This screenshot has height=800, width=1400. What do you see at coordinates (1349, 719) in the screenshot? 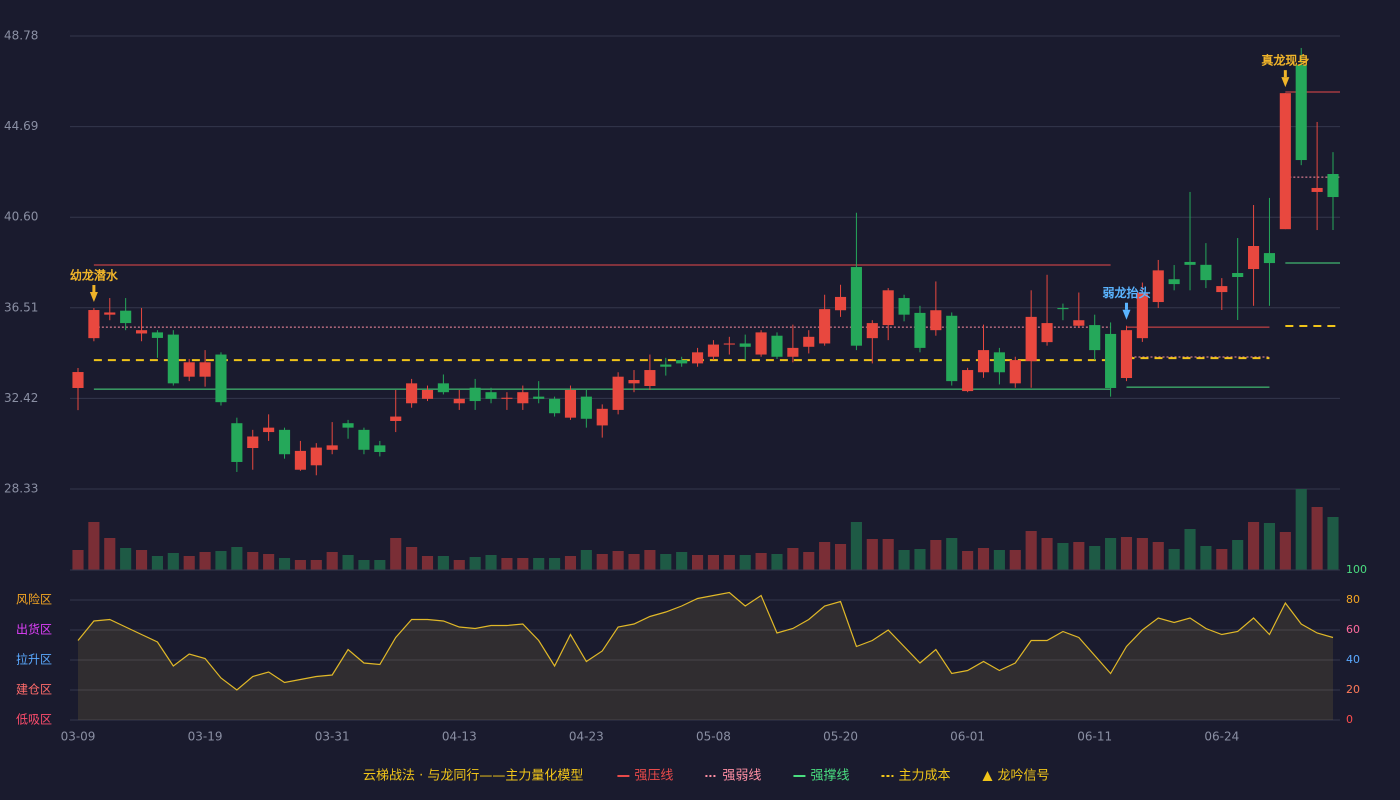
I see `y2-tick-label: 0` at bounding box center [1349, 719].